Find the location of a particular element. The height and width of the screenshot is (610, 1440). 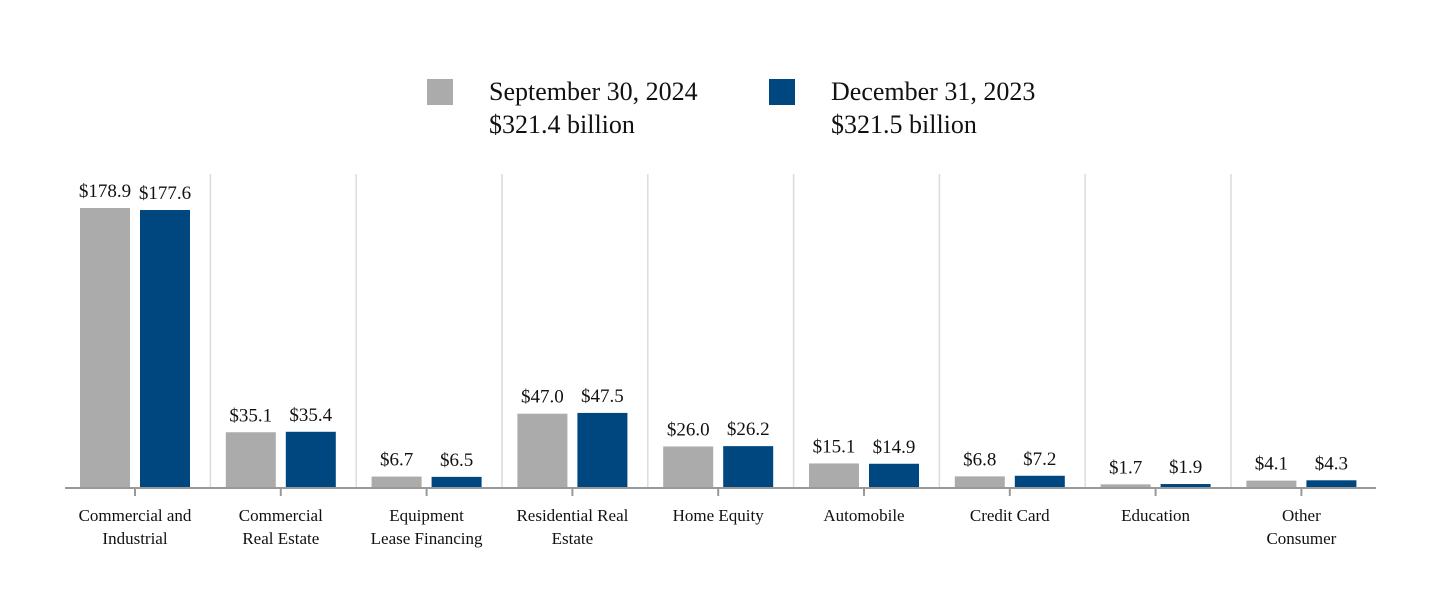

x-tick-label: Commercial is located at coordinates (281, 515).